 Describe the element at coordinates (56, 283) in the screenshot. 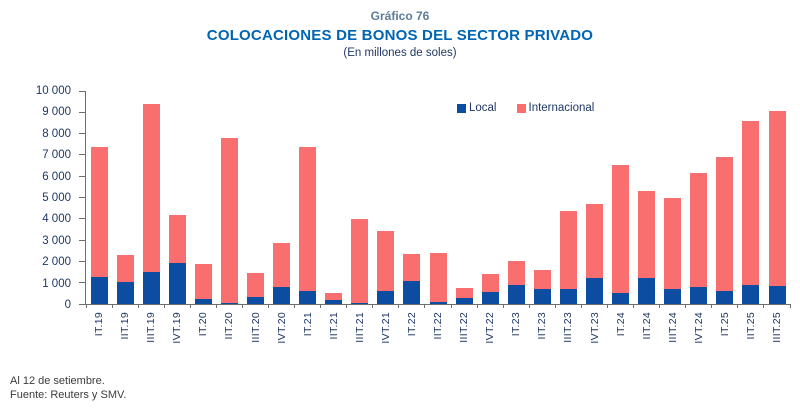

I see `y-axis-label: 1 000` at that location.